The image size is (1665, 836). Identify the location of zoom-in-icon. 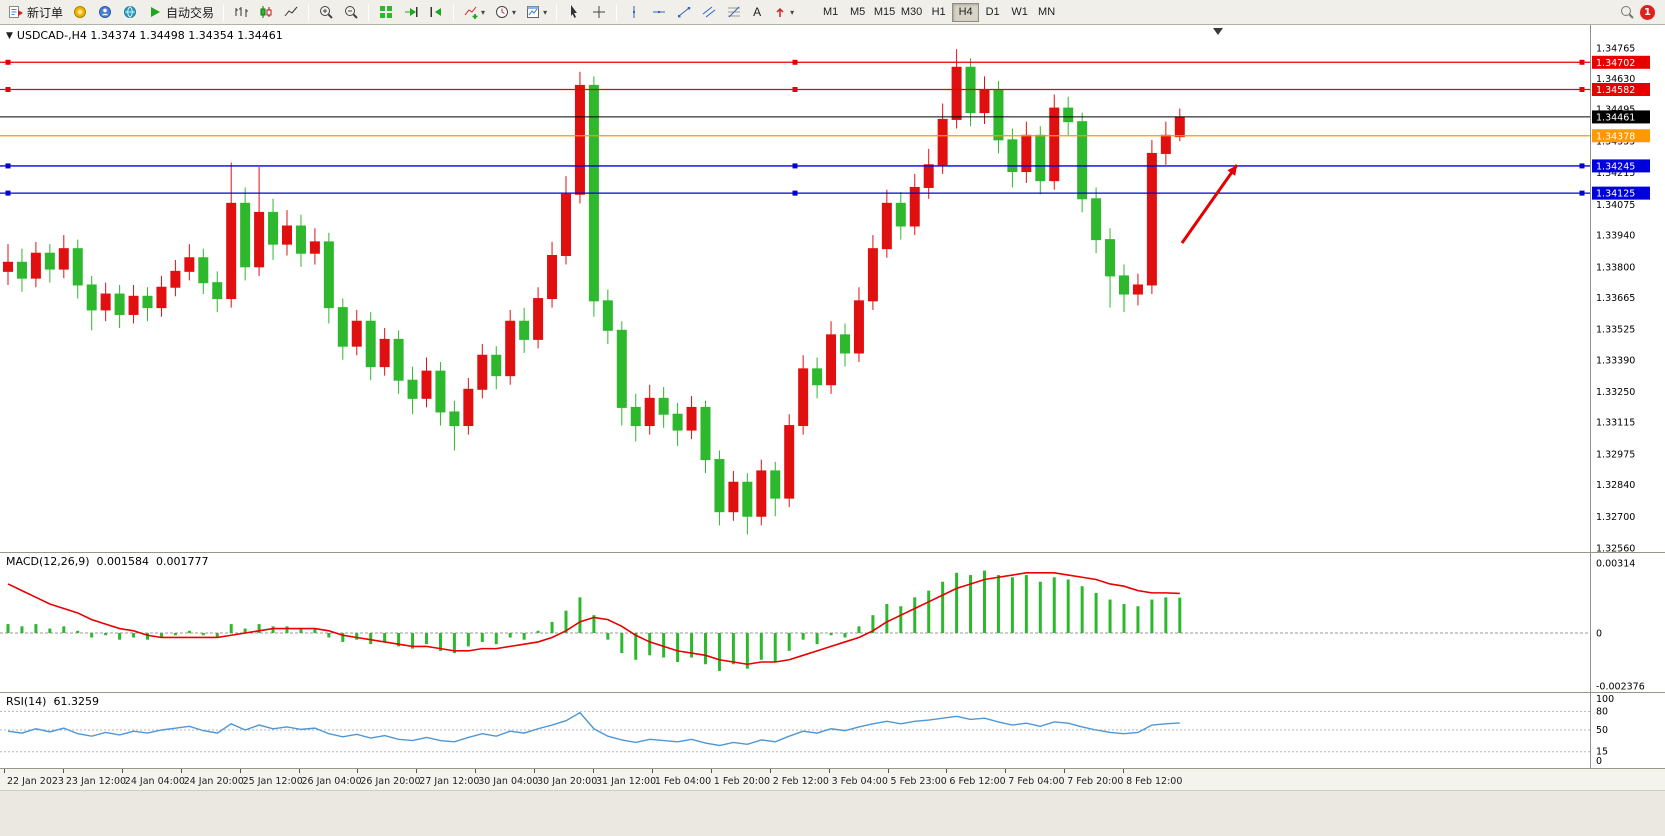
(326, 12).